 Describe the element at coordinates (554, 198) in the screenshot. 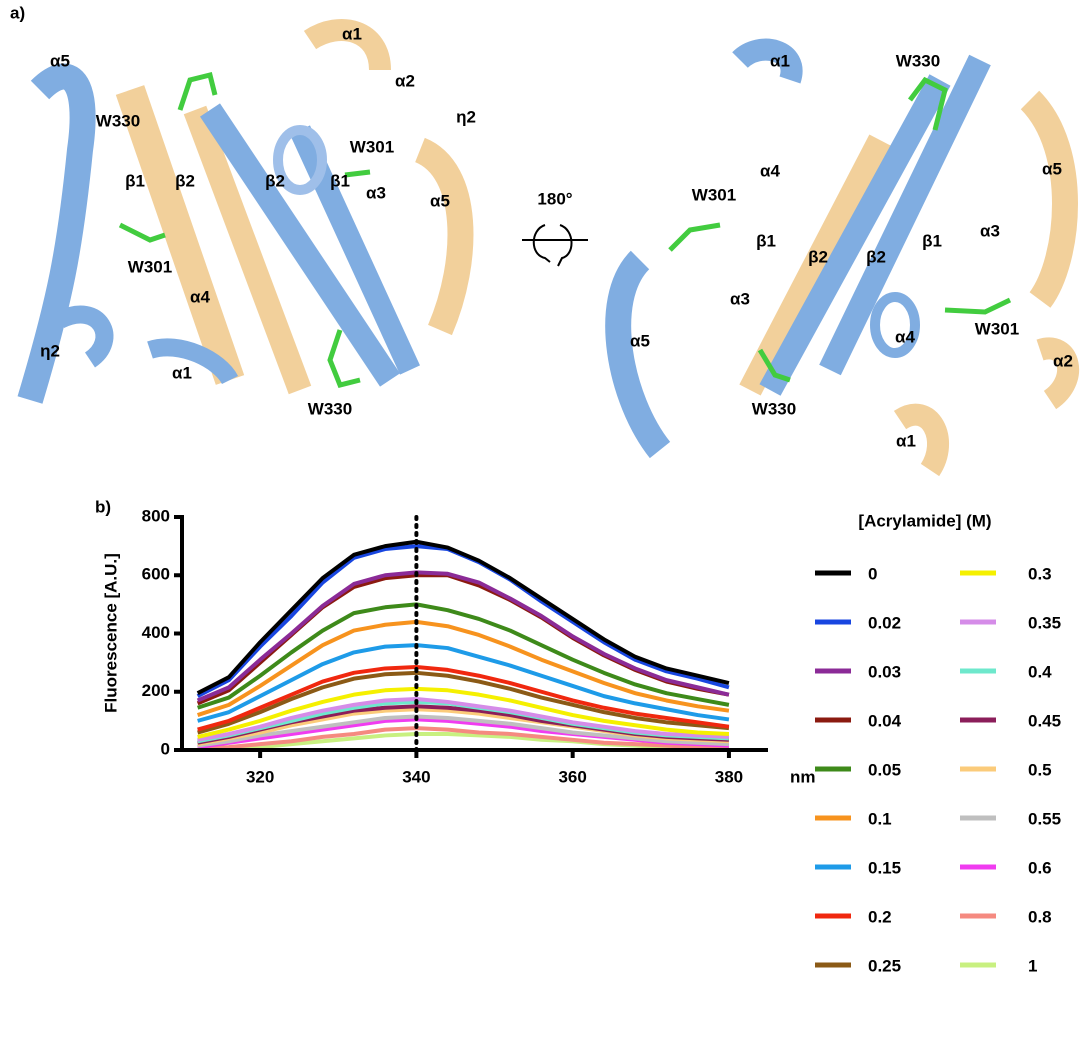

I see `rotation-label: 180°` at that location.